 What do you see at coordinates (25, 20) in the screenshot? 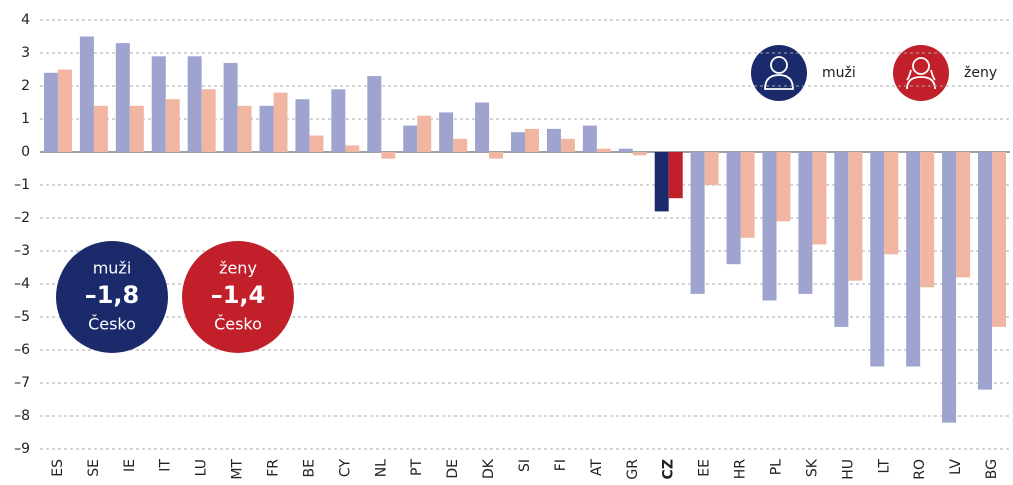
I see `y-tick-label: 4` at bounding box center [25, 20].